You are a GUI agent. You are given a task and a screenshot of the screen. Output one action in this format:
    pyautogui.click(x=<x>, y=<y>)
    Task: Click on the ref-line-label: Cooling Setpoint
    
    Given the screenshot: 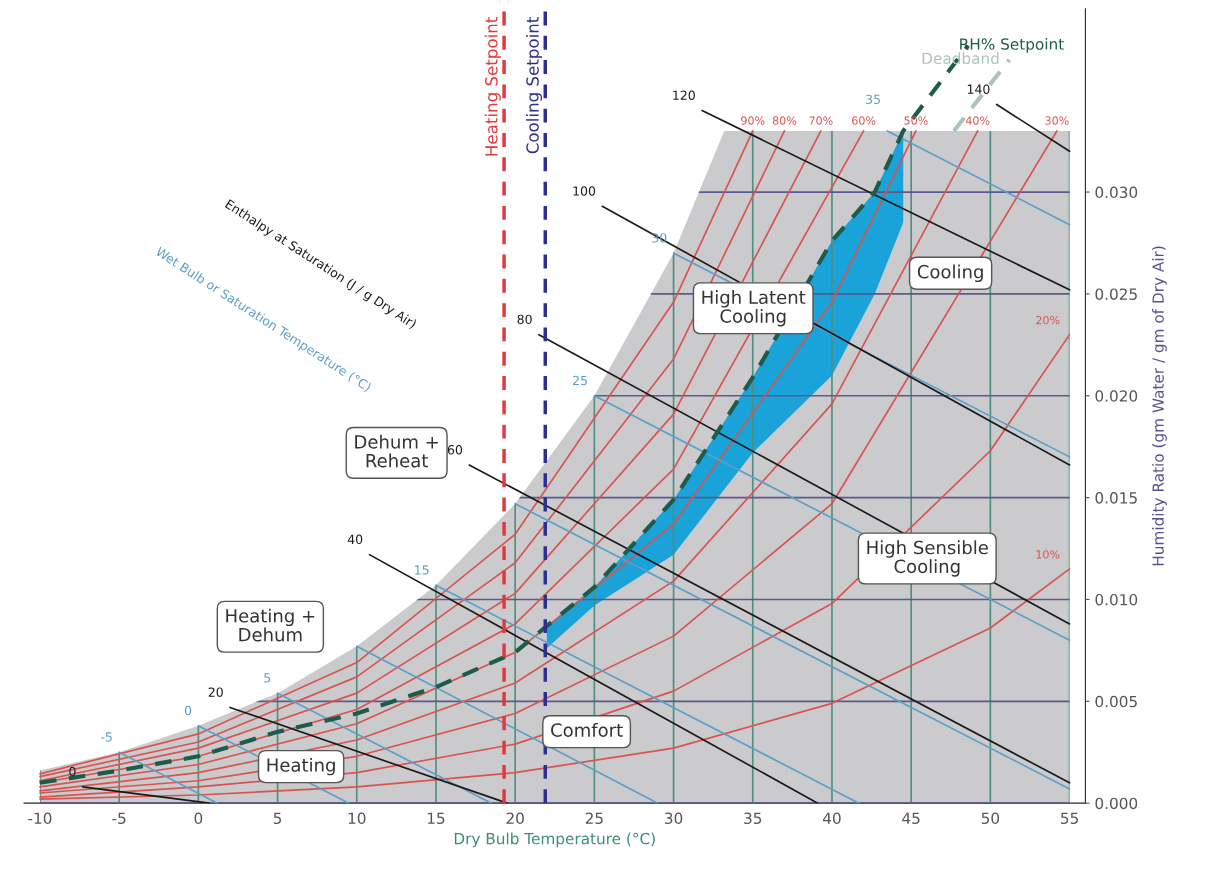 What is the action you would take?
    pyautogui.click(x=534, y=85)
    